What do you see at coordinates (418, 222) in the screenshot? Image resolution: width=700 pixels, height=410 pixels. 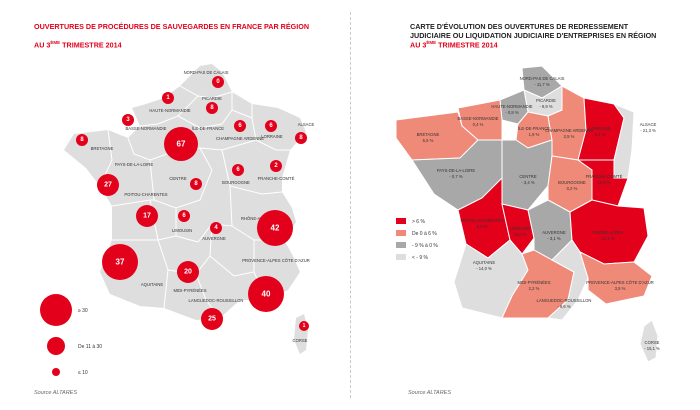 I see `legend-label-gt6: > 6 %` at bounding box center [418, 222].